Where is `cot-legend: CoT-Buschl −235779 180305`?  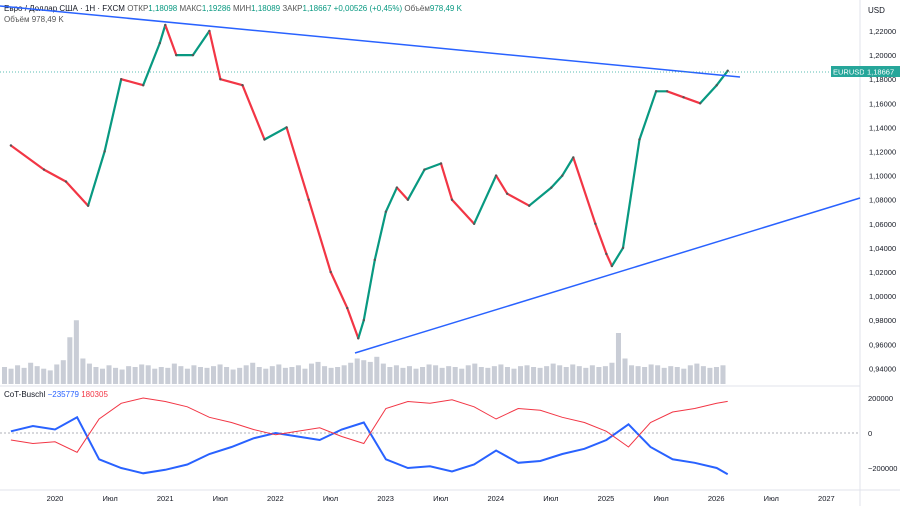
cot-legend: CoT-Buschl −235779 180305 is located at coordinates (56, 394).